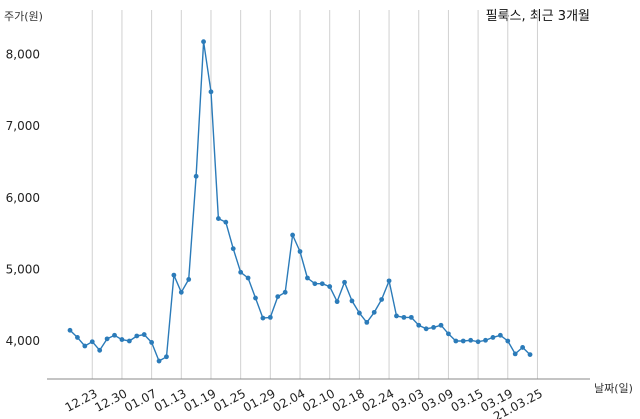 The height and width of the screenshot is (419, 640). Describe the element at coordinates (23, 269) in the screenshot. I see `y-tick-label: 5,000` at that location.